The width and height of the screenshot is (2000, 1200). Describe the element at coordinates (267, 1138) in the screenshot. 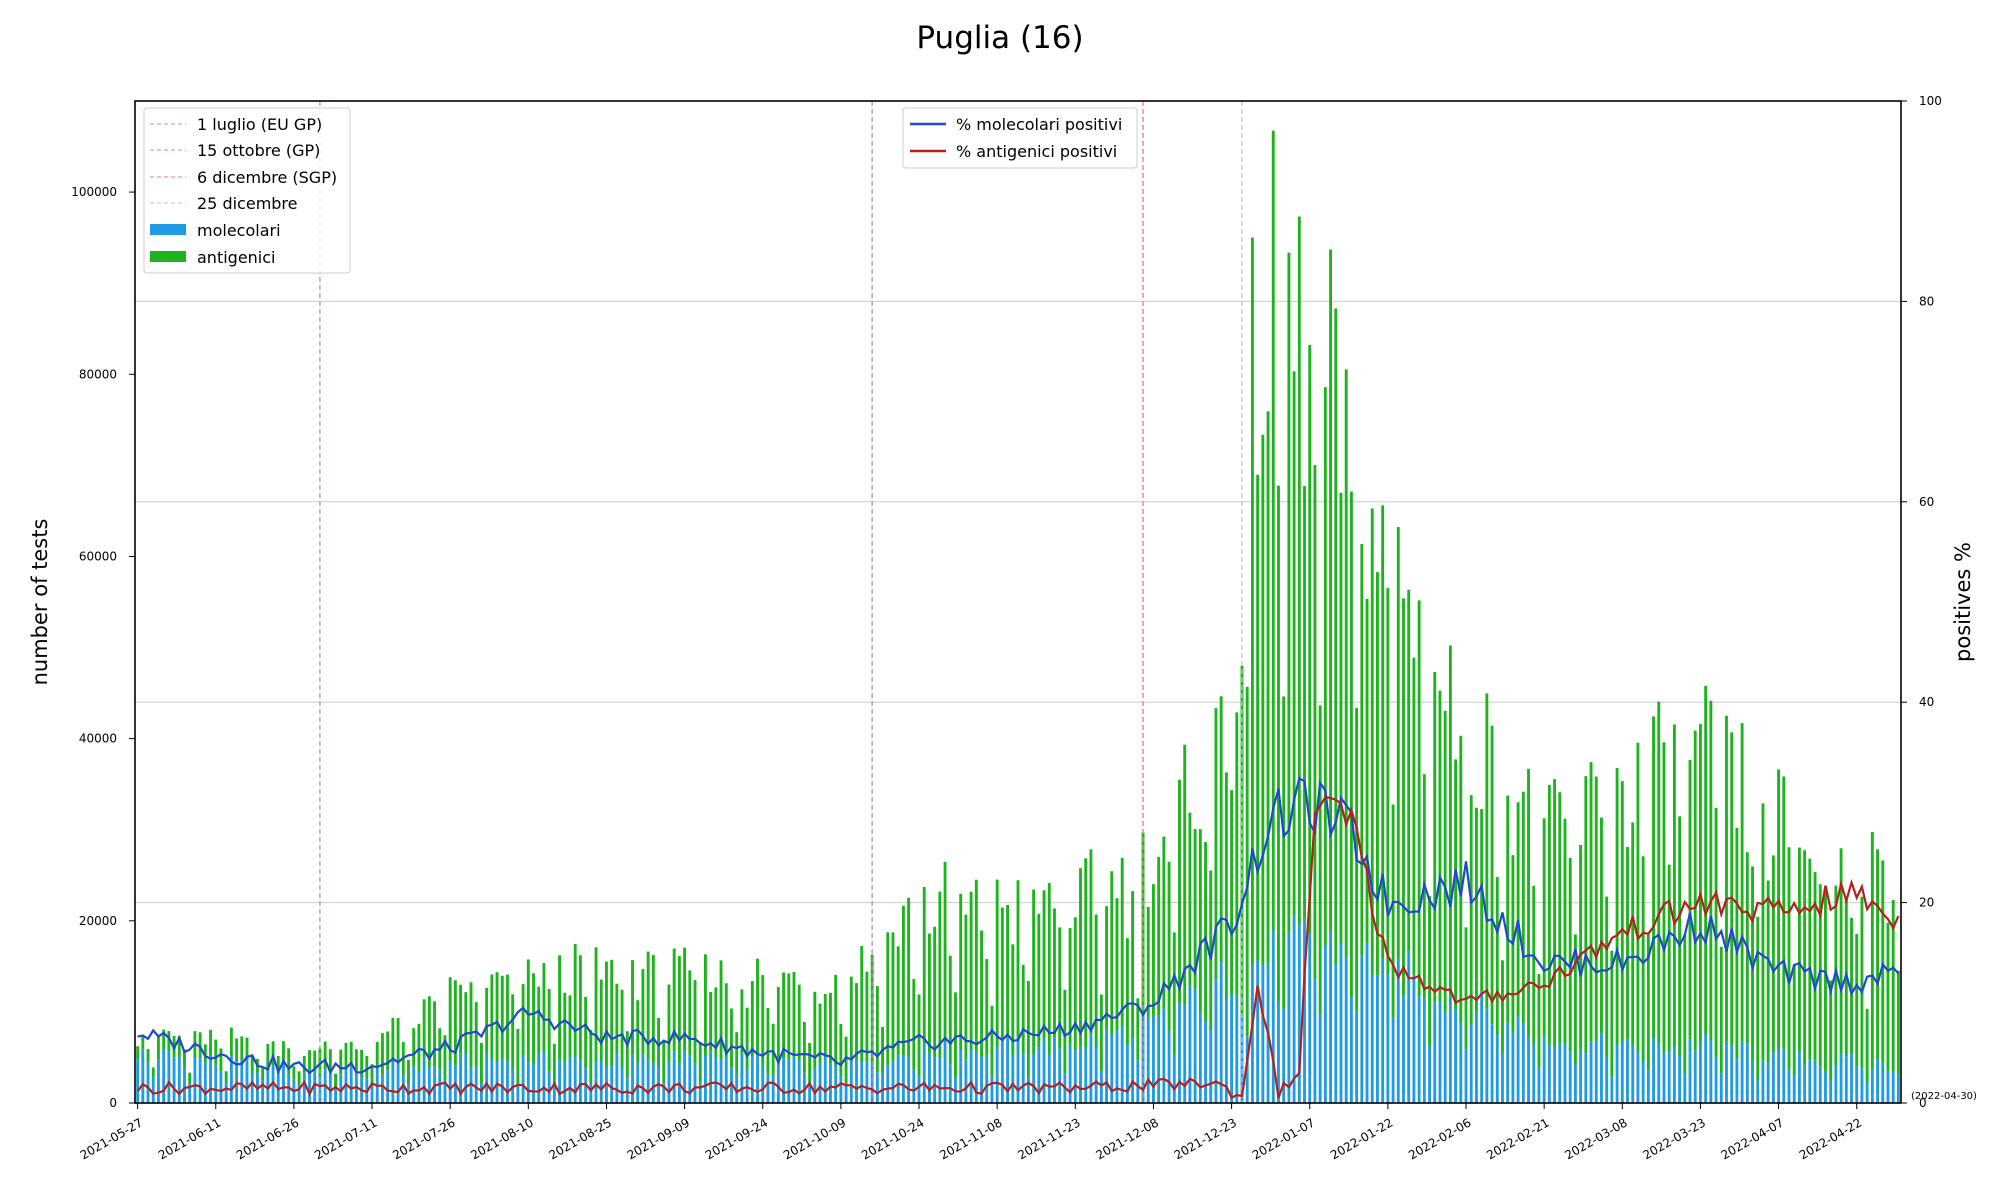

I see `x-tick-label: 2021-06-26` at that location.